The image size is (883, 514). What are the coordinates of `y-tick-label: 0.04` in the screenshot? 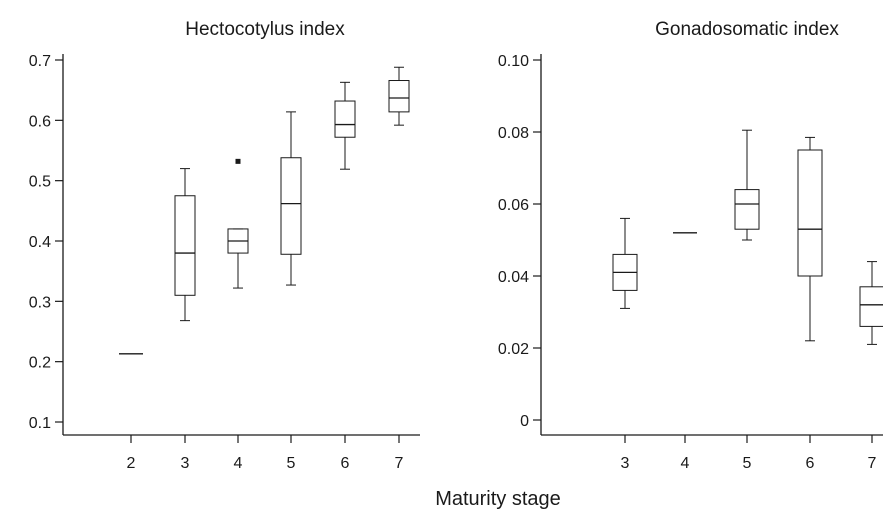 It's located at (513, 277).